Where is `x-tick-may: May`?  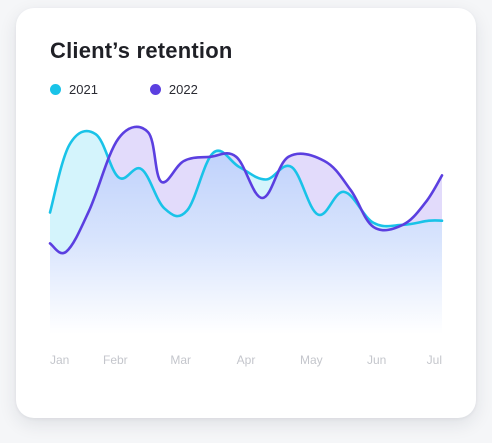 x-tick-may: May is located at coordinates (311, 360).